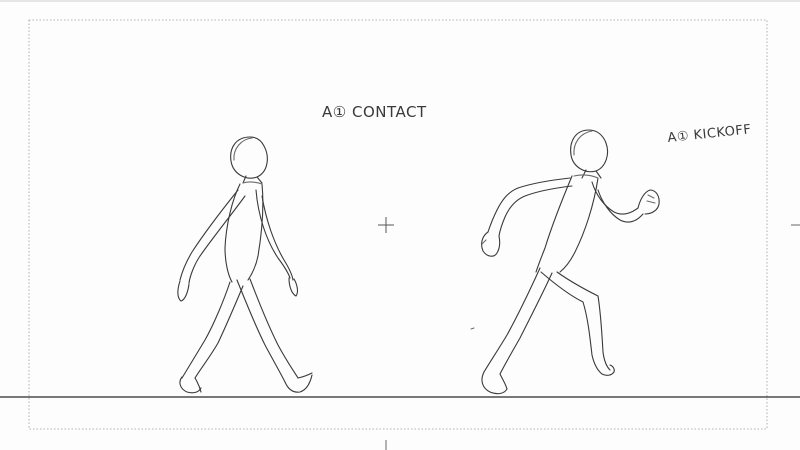 This screenshot has height=450, width=800. What do you see at coordinates (245, 265) in the screenshot?
I see `walking-figure` at bounding box center [245, 265].